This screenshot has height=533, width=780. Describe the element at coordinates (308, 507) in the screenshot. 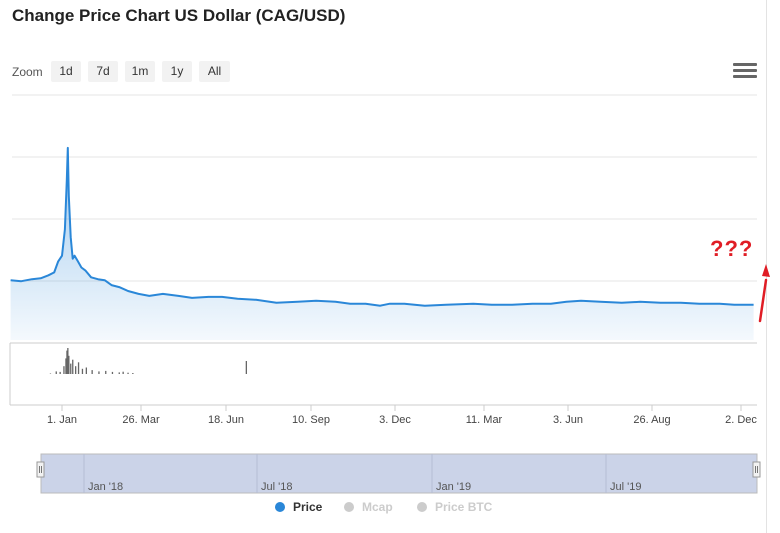

I see `legend-label: Price` at that location.